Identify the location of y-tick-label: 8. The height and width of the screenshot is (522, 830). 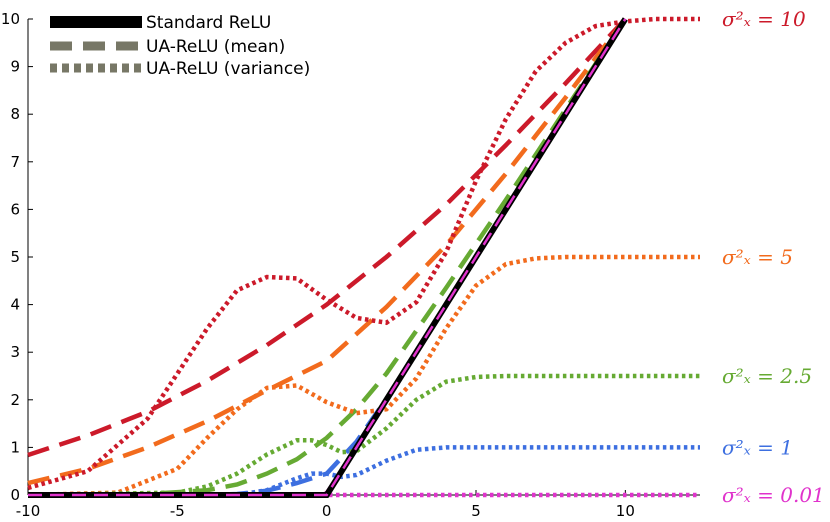
(15, 114).